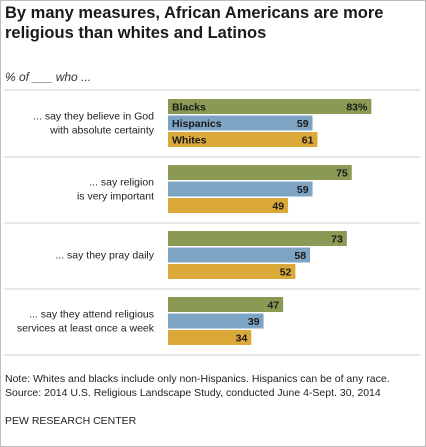 Image resolution: width=426 pixels, height=447 pixels. Describe the element at coordinates (278, 207) in the screenshot. I see `value-label: 49` at that location.